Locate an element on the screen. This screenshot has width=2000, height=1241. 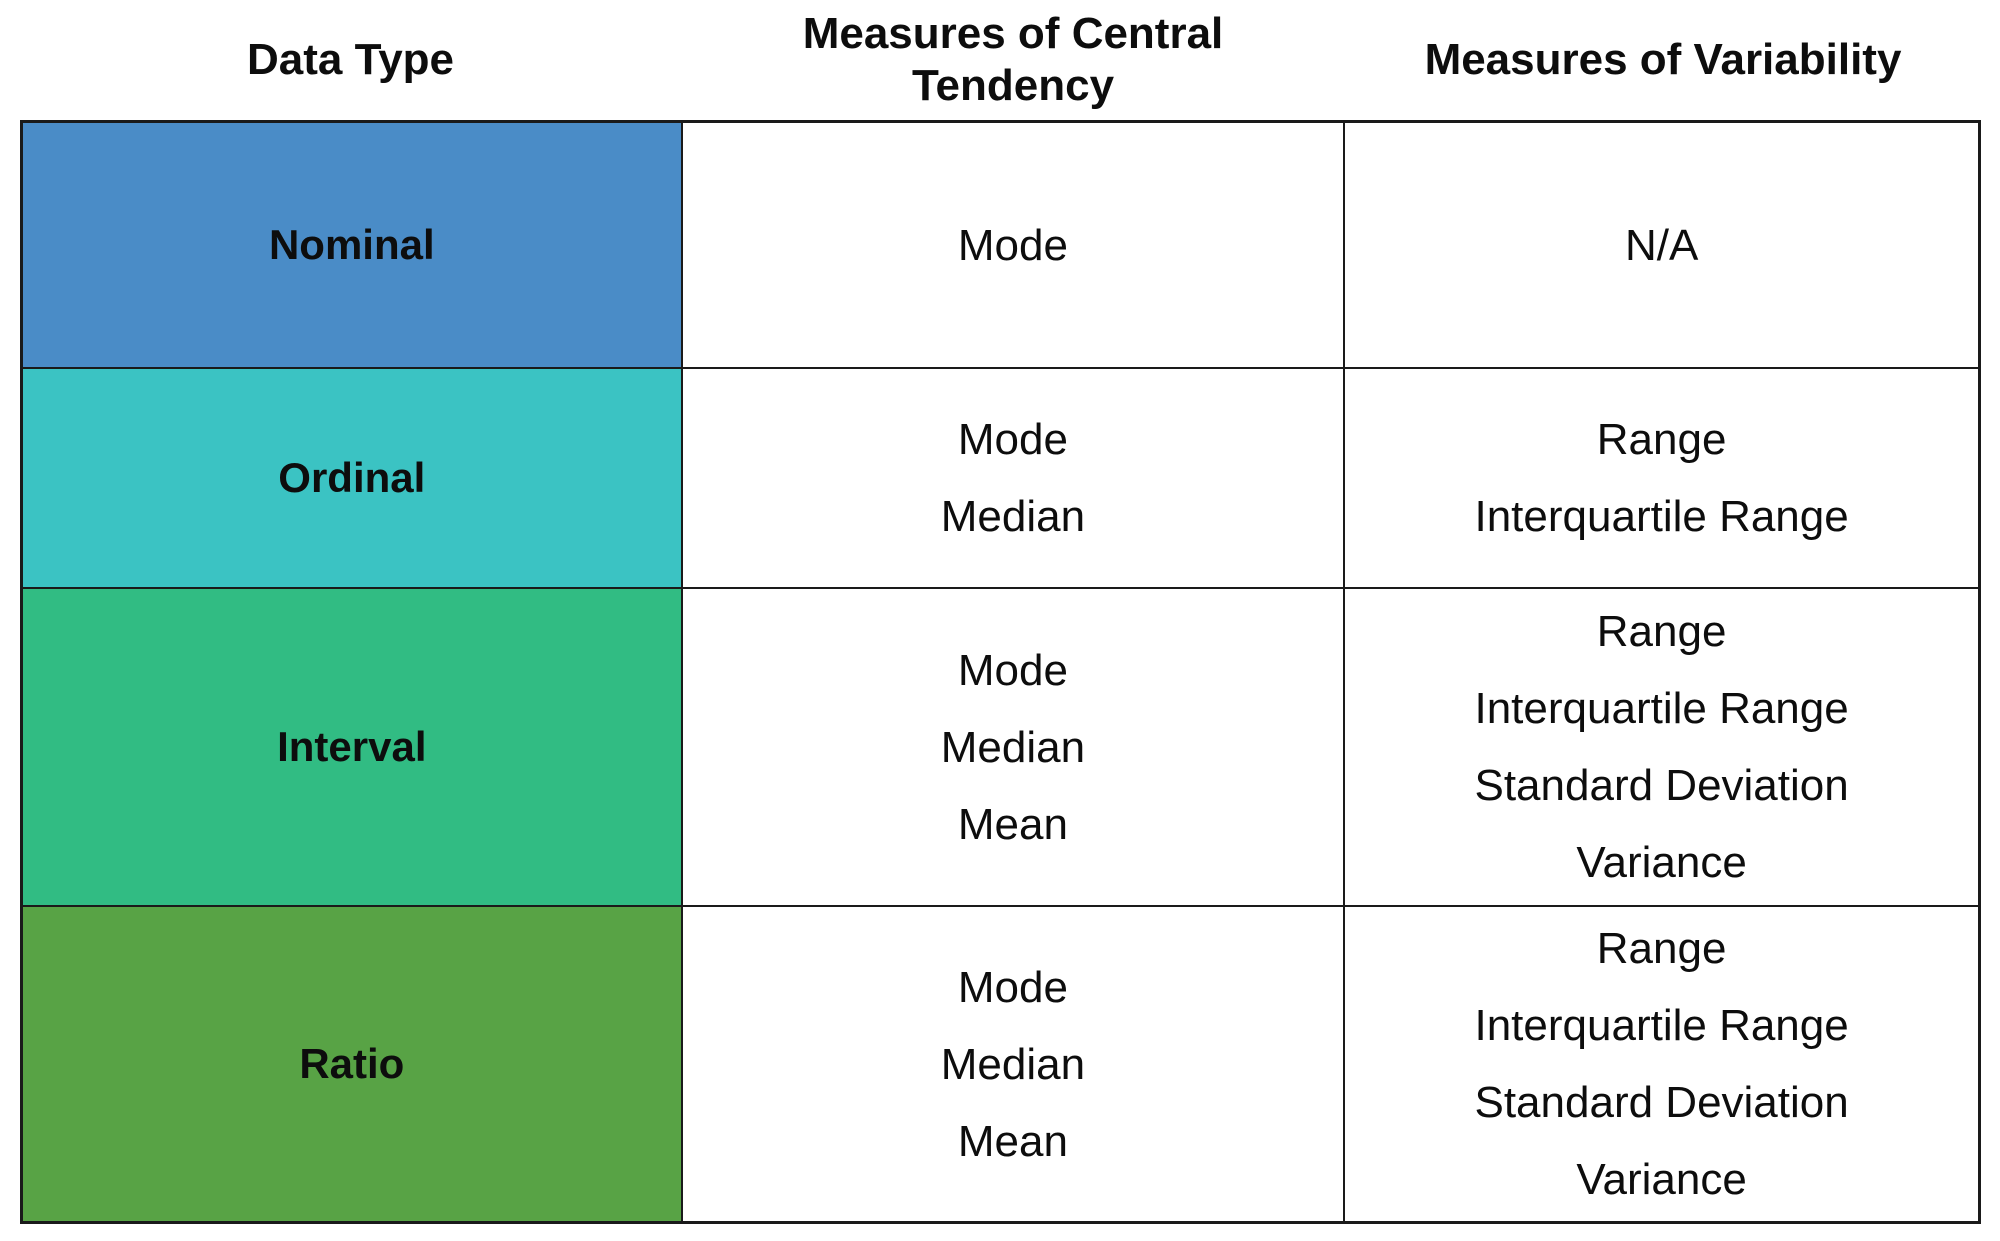
column-header-label: Measures of Variability is located at coordinates (1663, 60).